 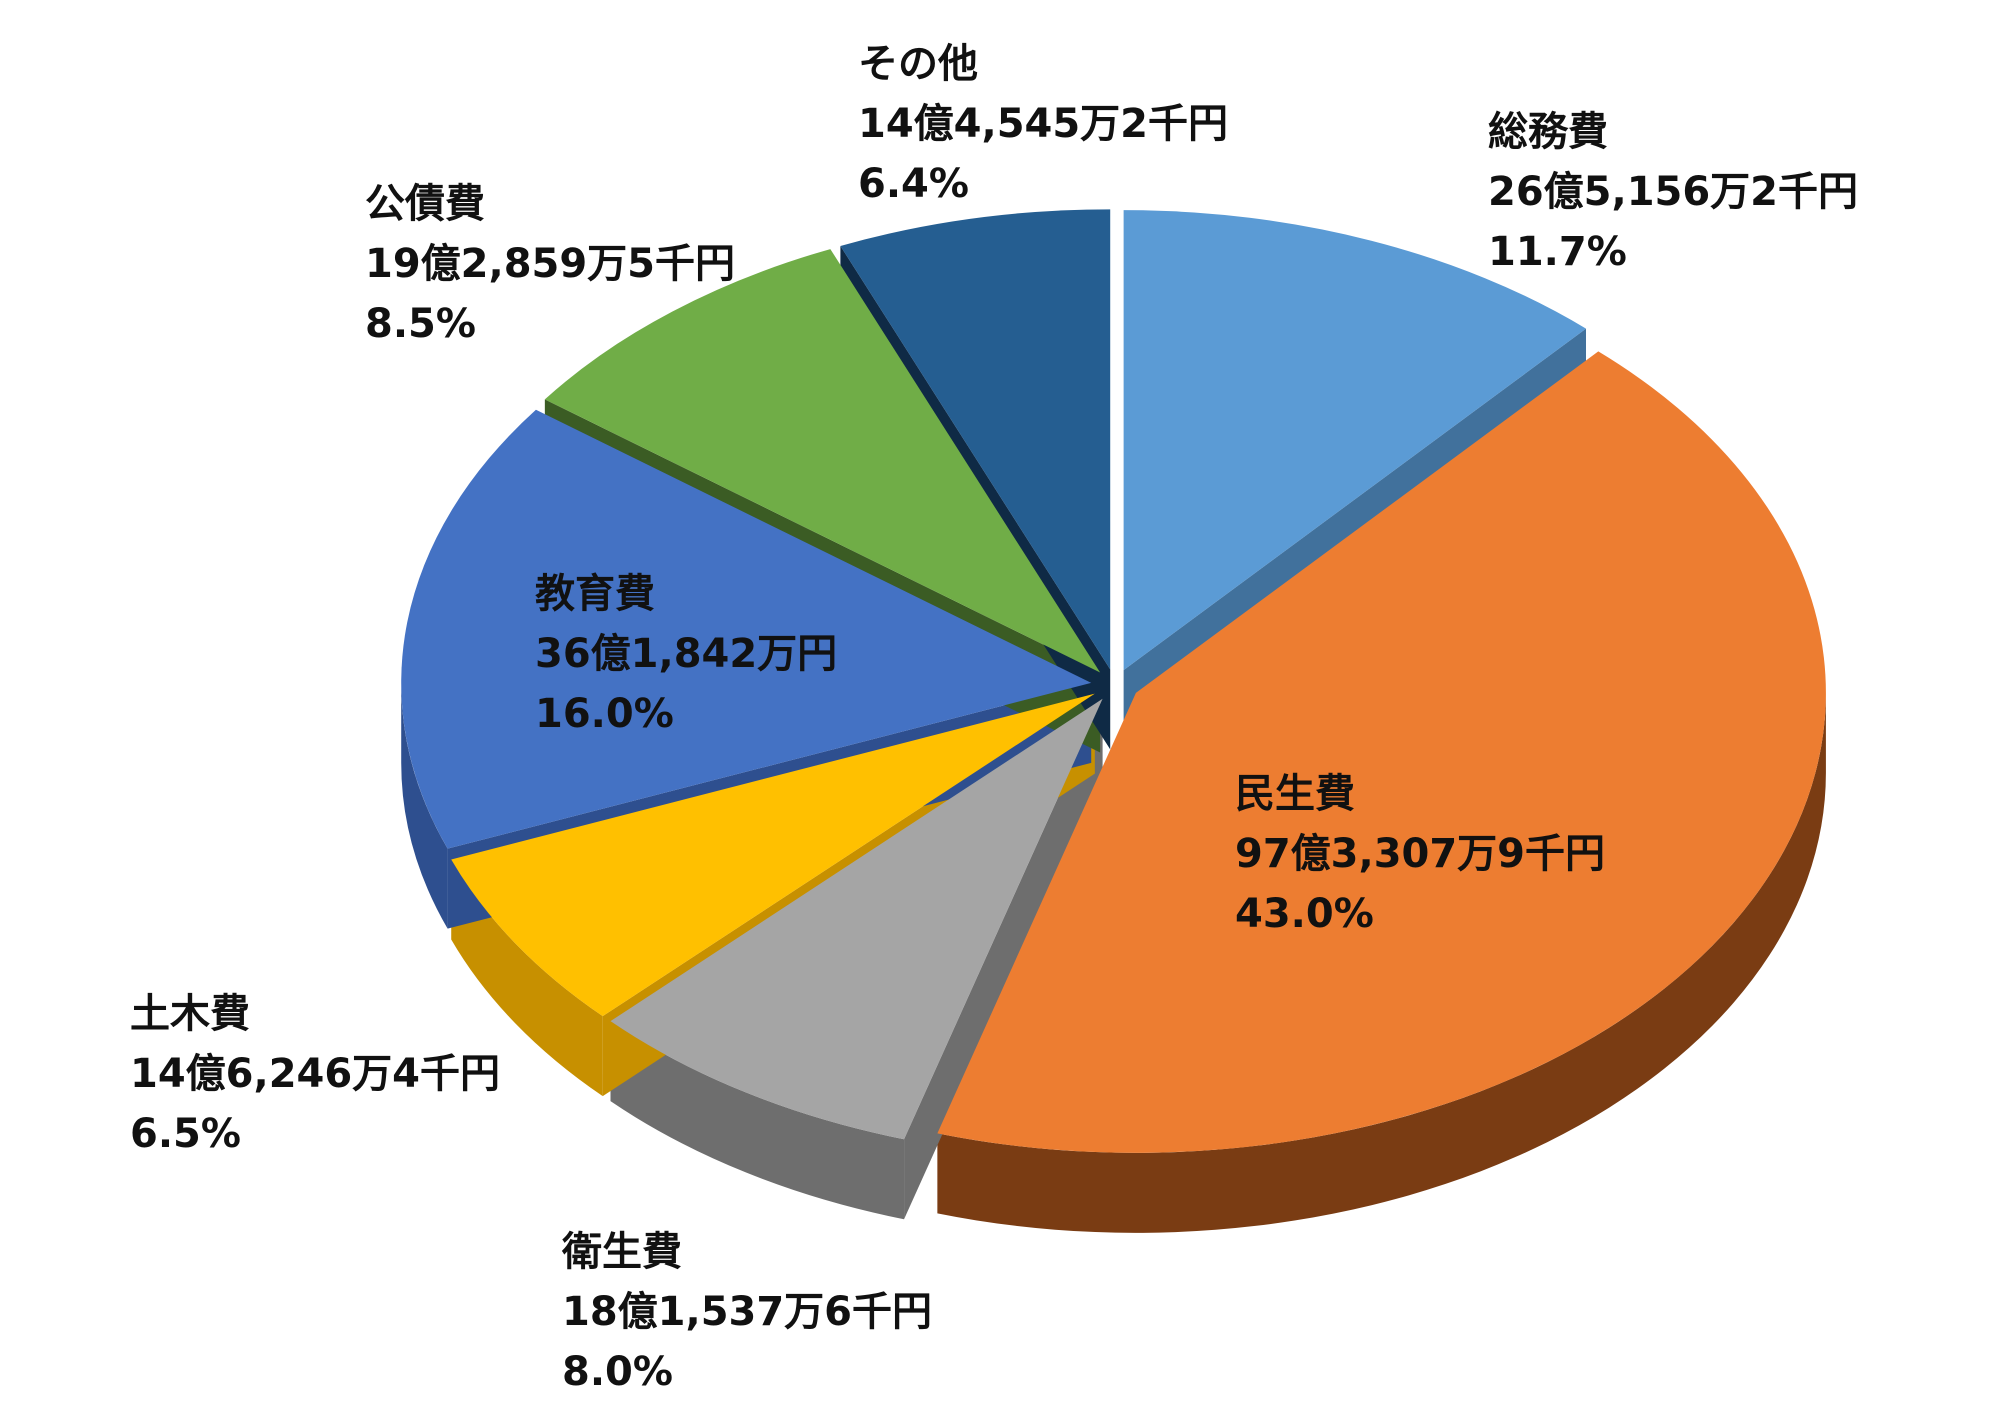 I want to click on slice-label-1: 民生費 97億3,307万9千円 43.0%, so click(x=1420, y=854).